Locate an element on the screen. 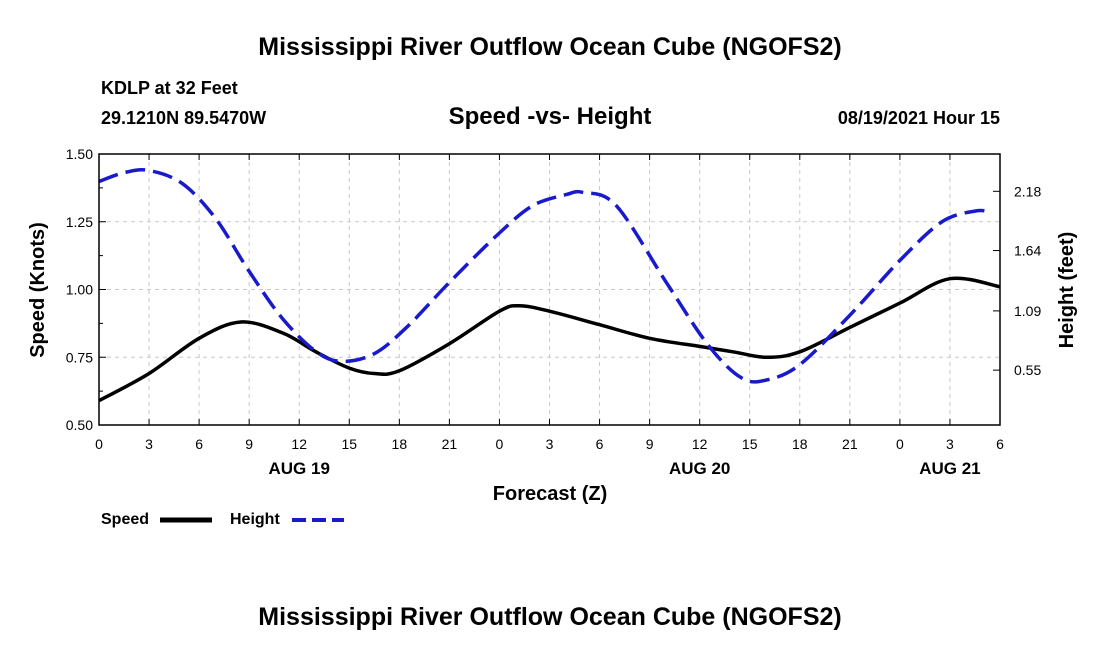  y-axis-right-label: Height (feet) is located at coordinates (1067, 290).